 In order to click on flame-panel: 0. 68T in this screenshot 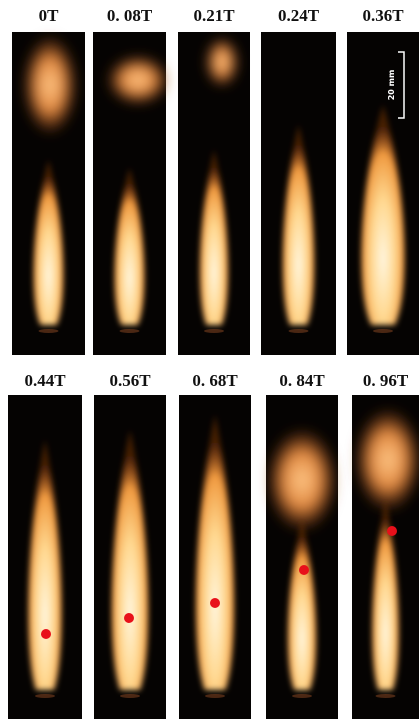, I will do `click(215, 545)`.